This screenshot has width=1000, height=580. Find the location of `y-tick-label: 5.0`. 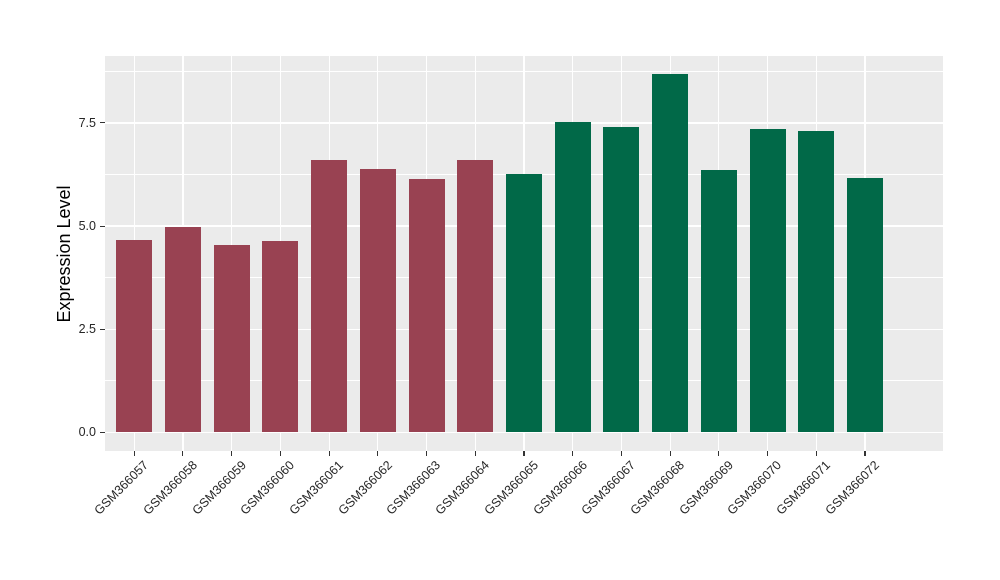

y-tick-label: 5.0 is located at coordinates (87, 226).